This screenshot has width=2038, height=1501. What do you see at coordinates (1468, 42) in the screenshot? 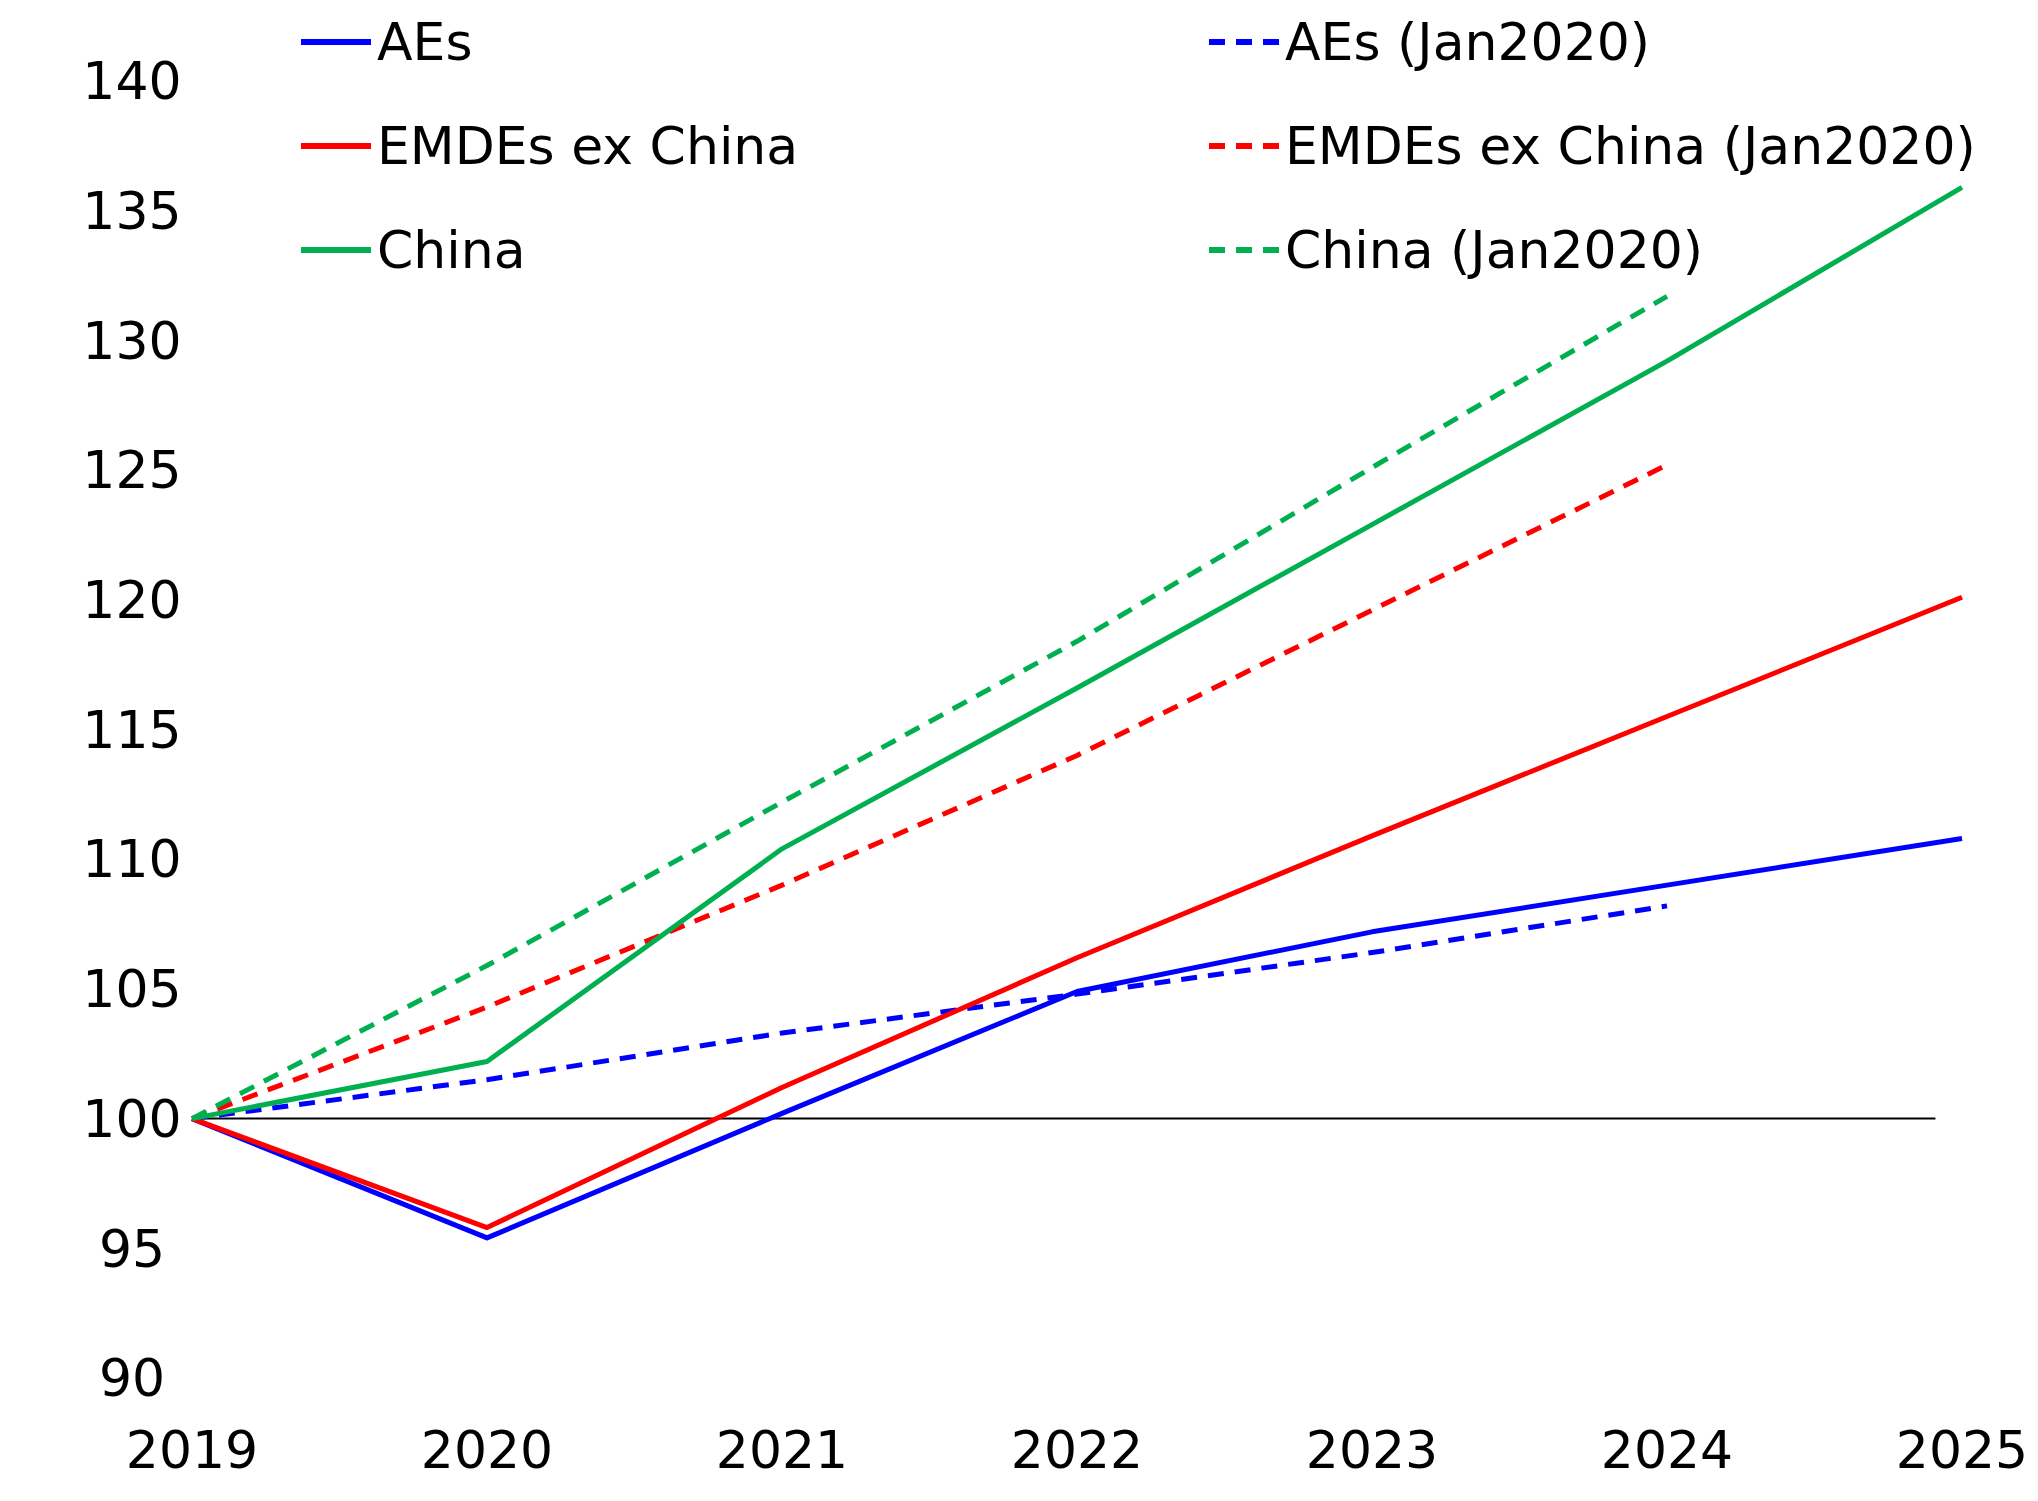
I see `legend-label: AEs (Jan2020)` at bounding box center [1468, 42].